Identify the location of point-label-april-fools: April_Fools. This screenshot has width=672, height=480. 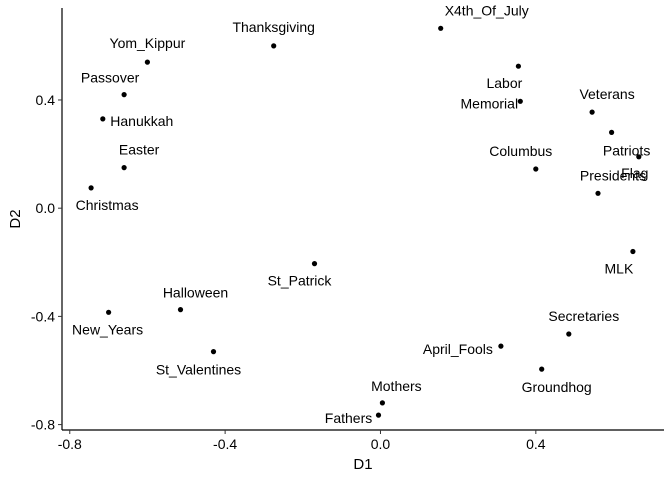
(458, 349).